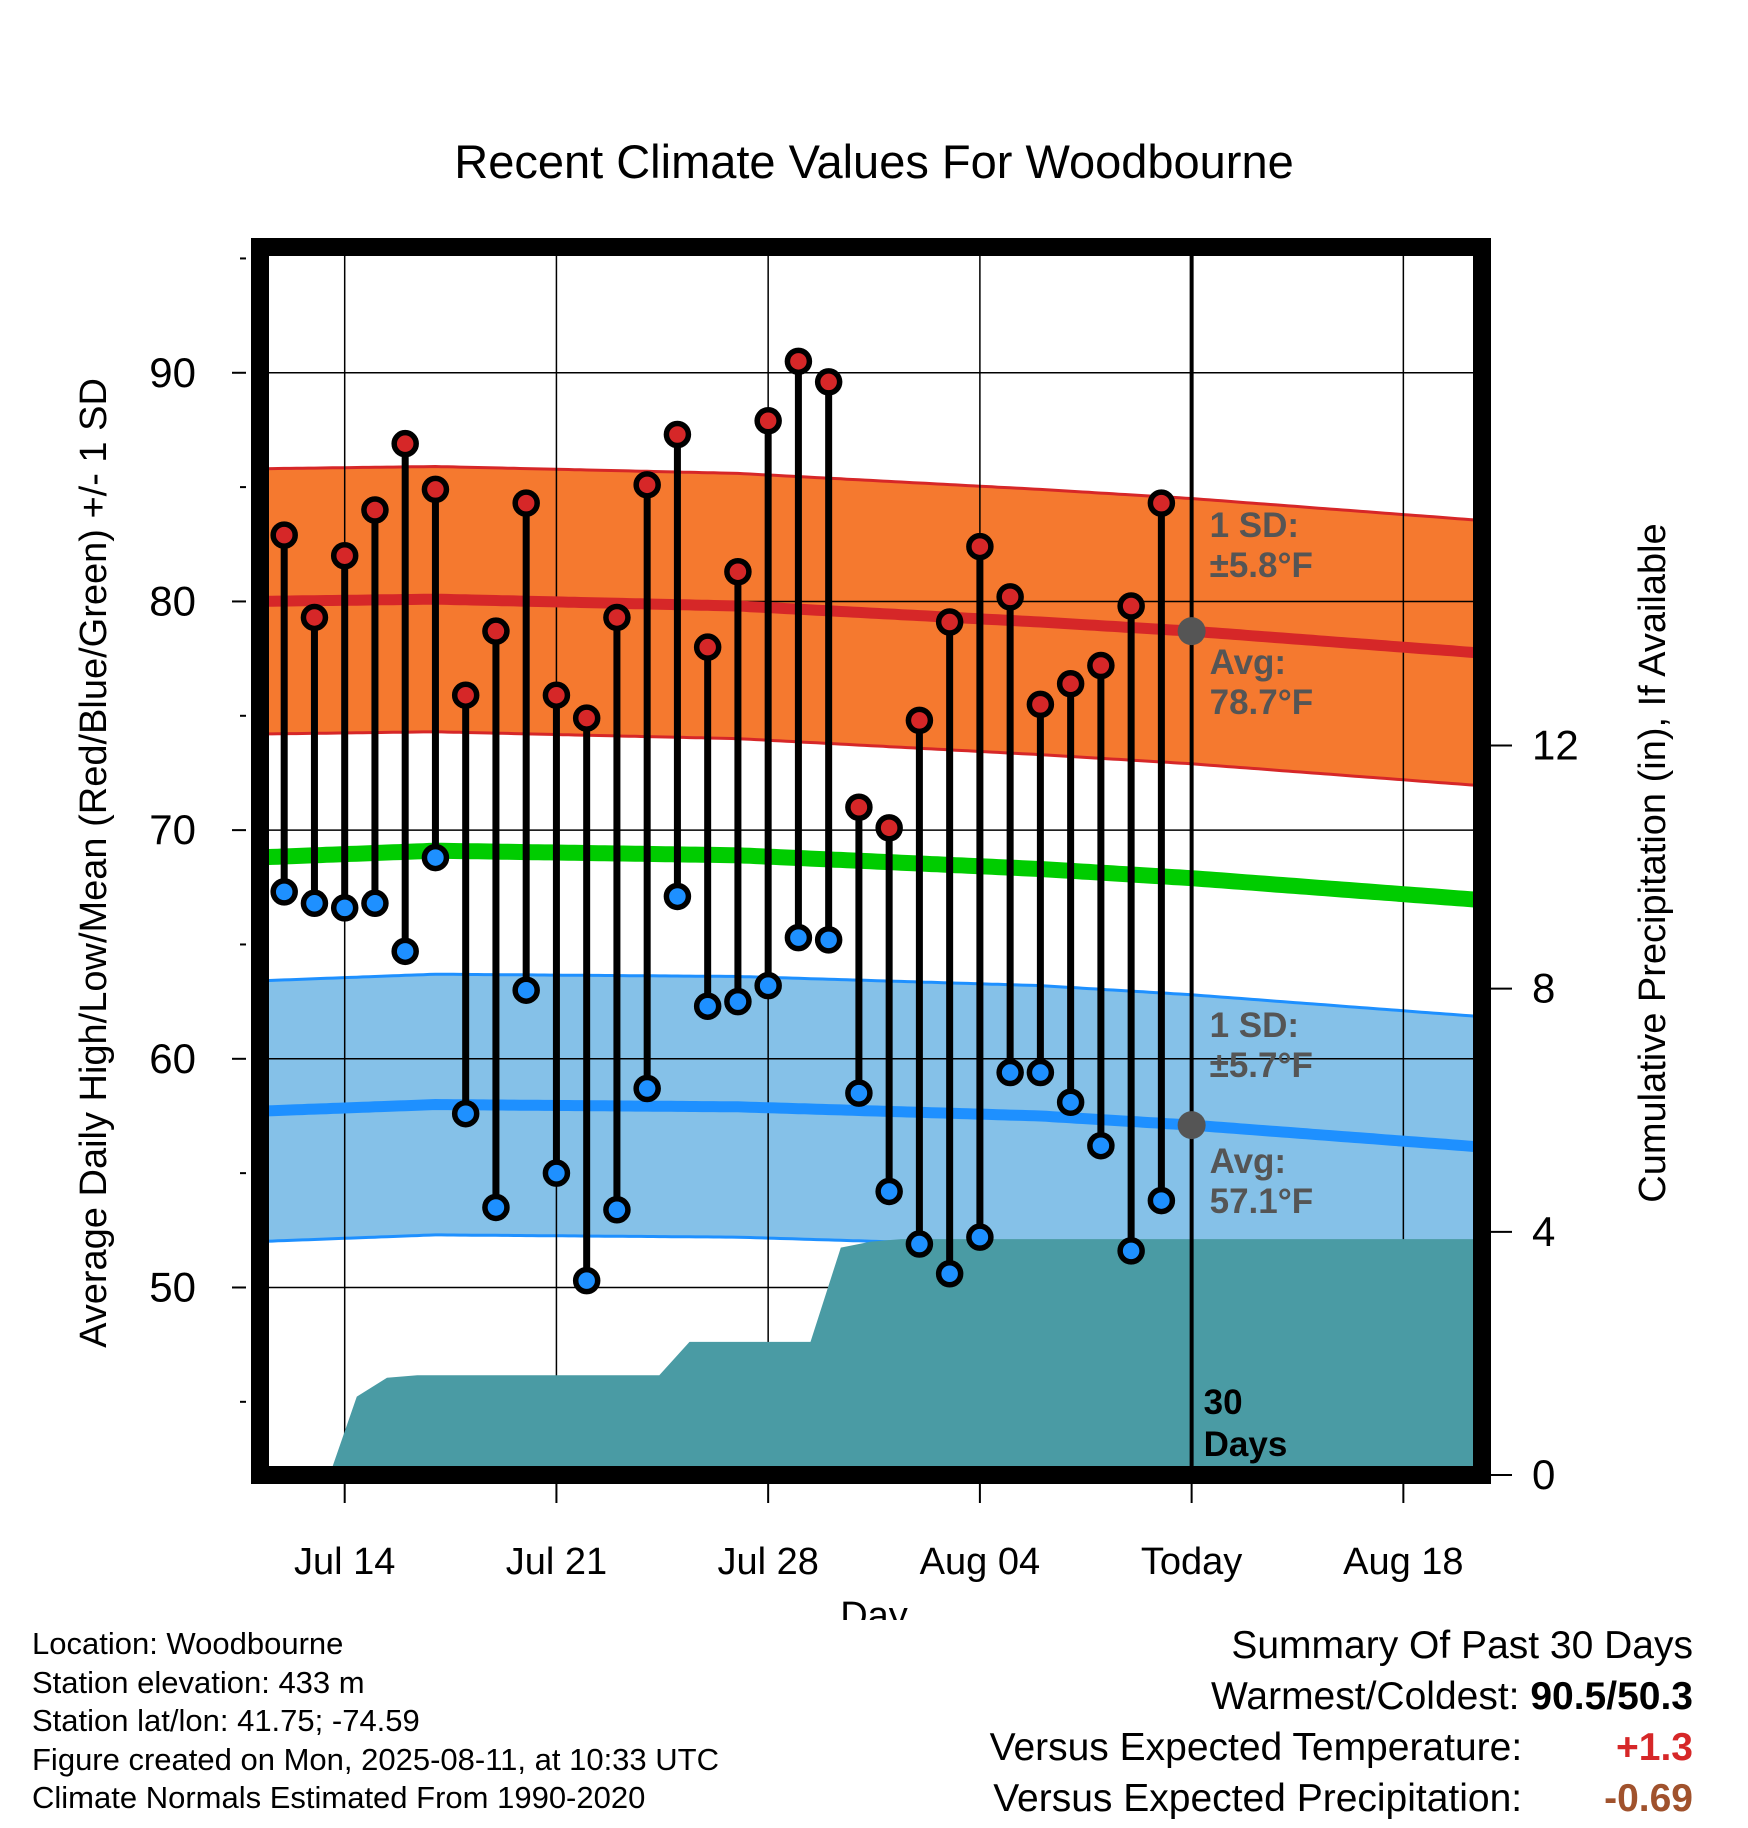  What do you see at coordinates (871, 626) in the screenshot?
I see `avg-high-line` at bounding box center [871, 626].